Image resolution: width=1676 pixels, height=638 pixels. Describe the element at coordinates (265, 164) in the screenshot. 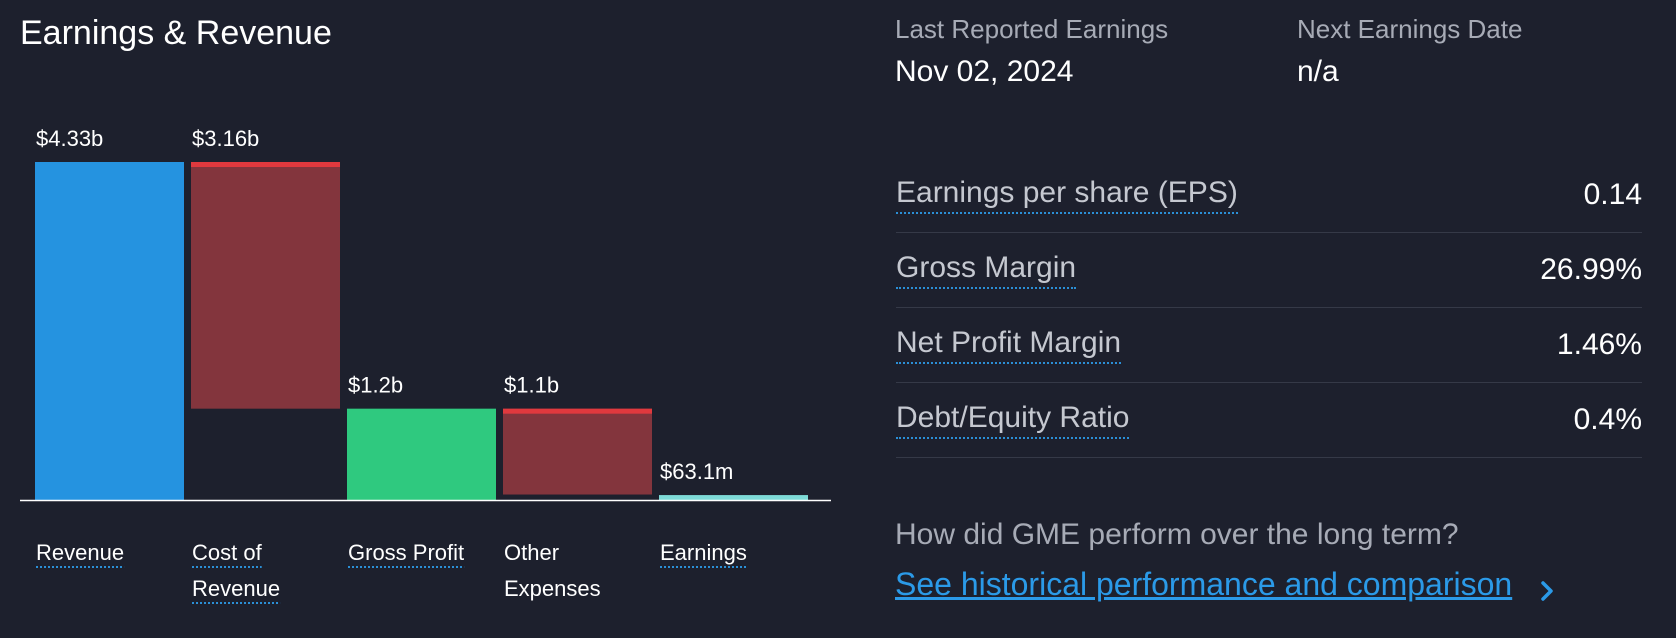

I see `bar-top-cost-of-revenue` at that location.